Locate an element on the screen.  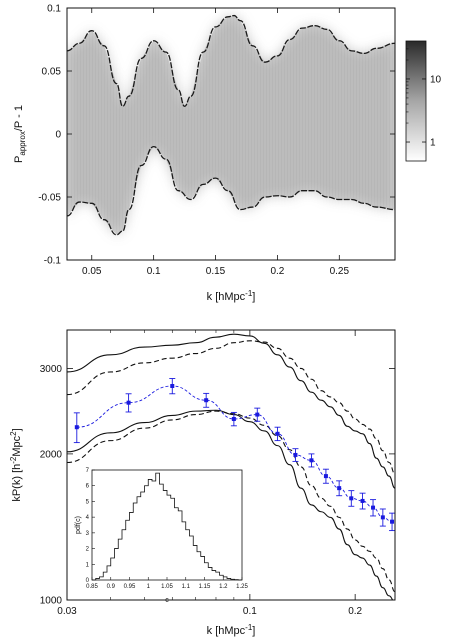
inset-x-tick-label: 1.15 is located at coordinates (205, 587).